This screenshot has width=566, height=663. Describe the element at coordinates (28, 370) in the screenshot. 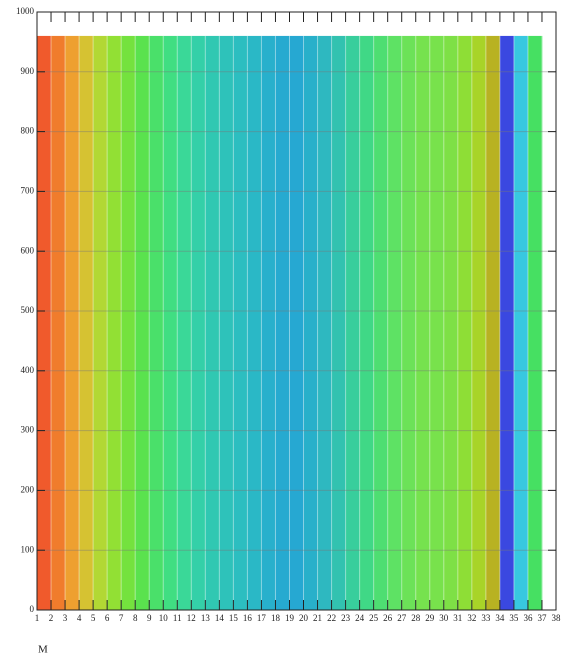

I see `y-tick-label: 400` at that location.